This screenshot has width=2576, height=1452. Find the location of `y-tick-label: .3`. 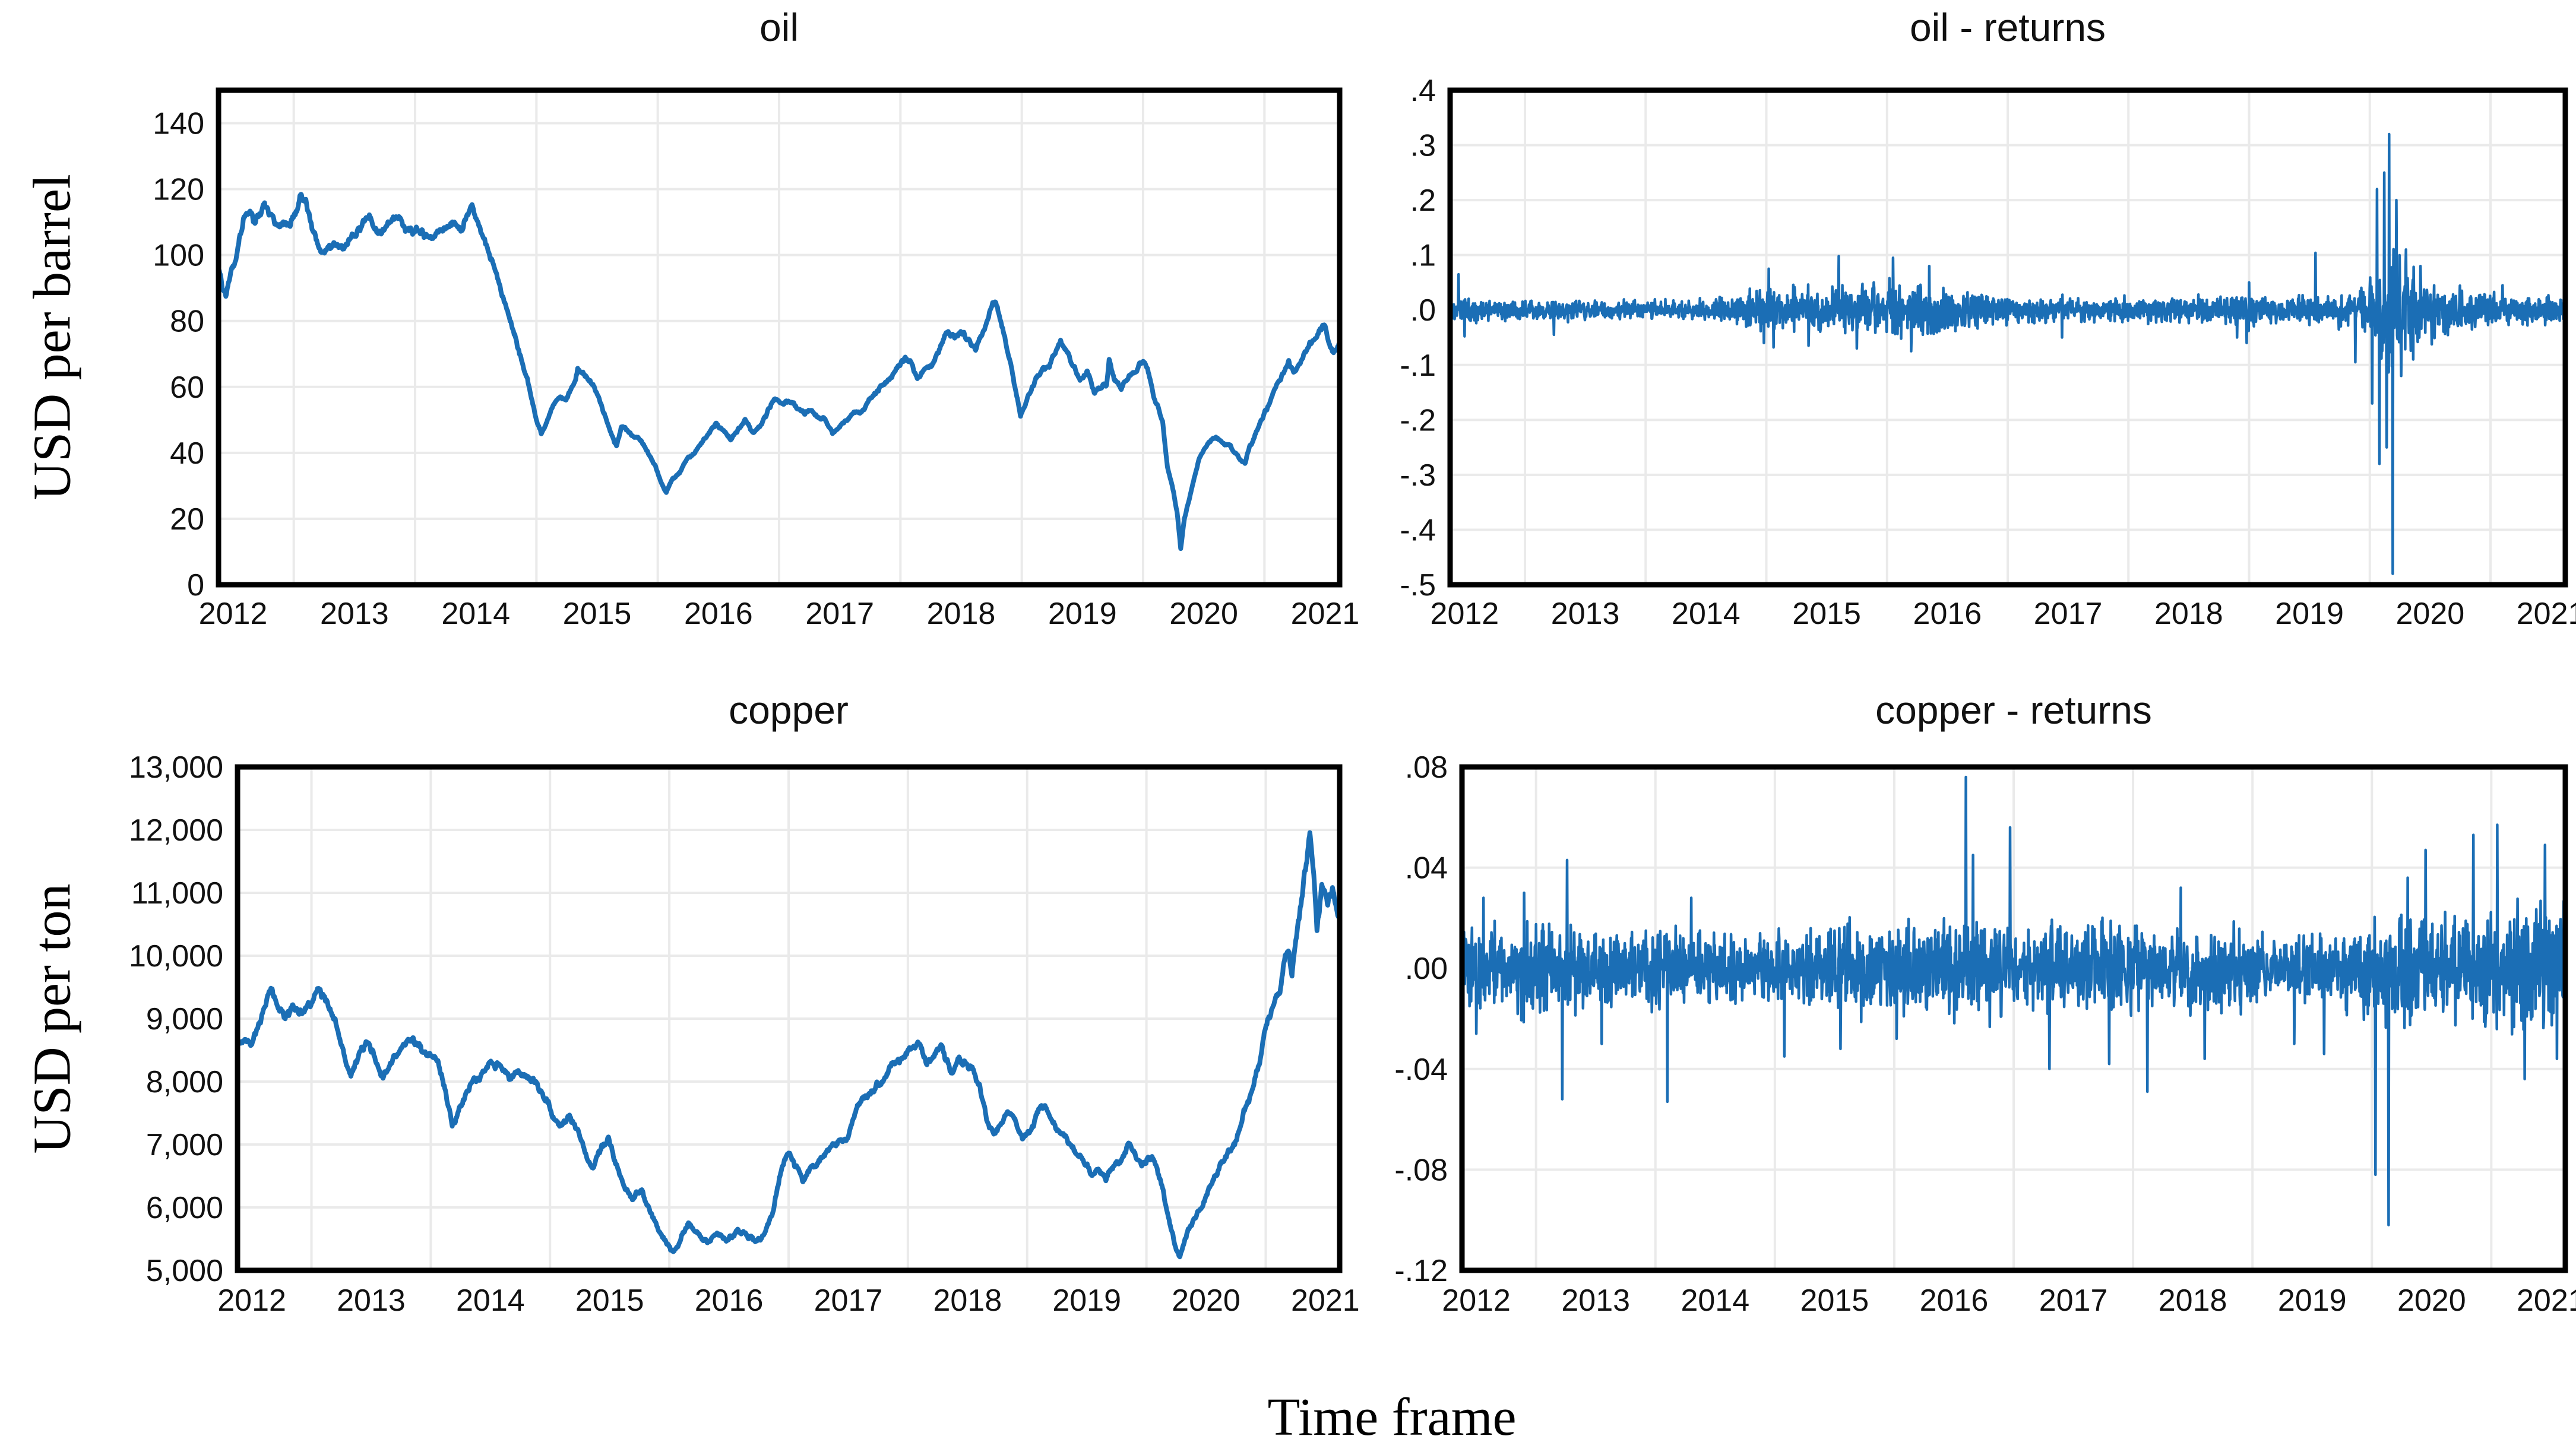

y-tick-label: .3 is located at coordinates (1423, 146).